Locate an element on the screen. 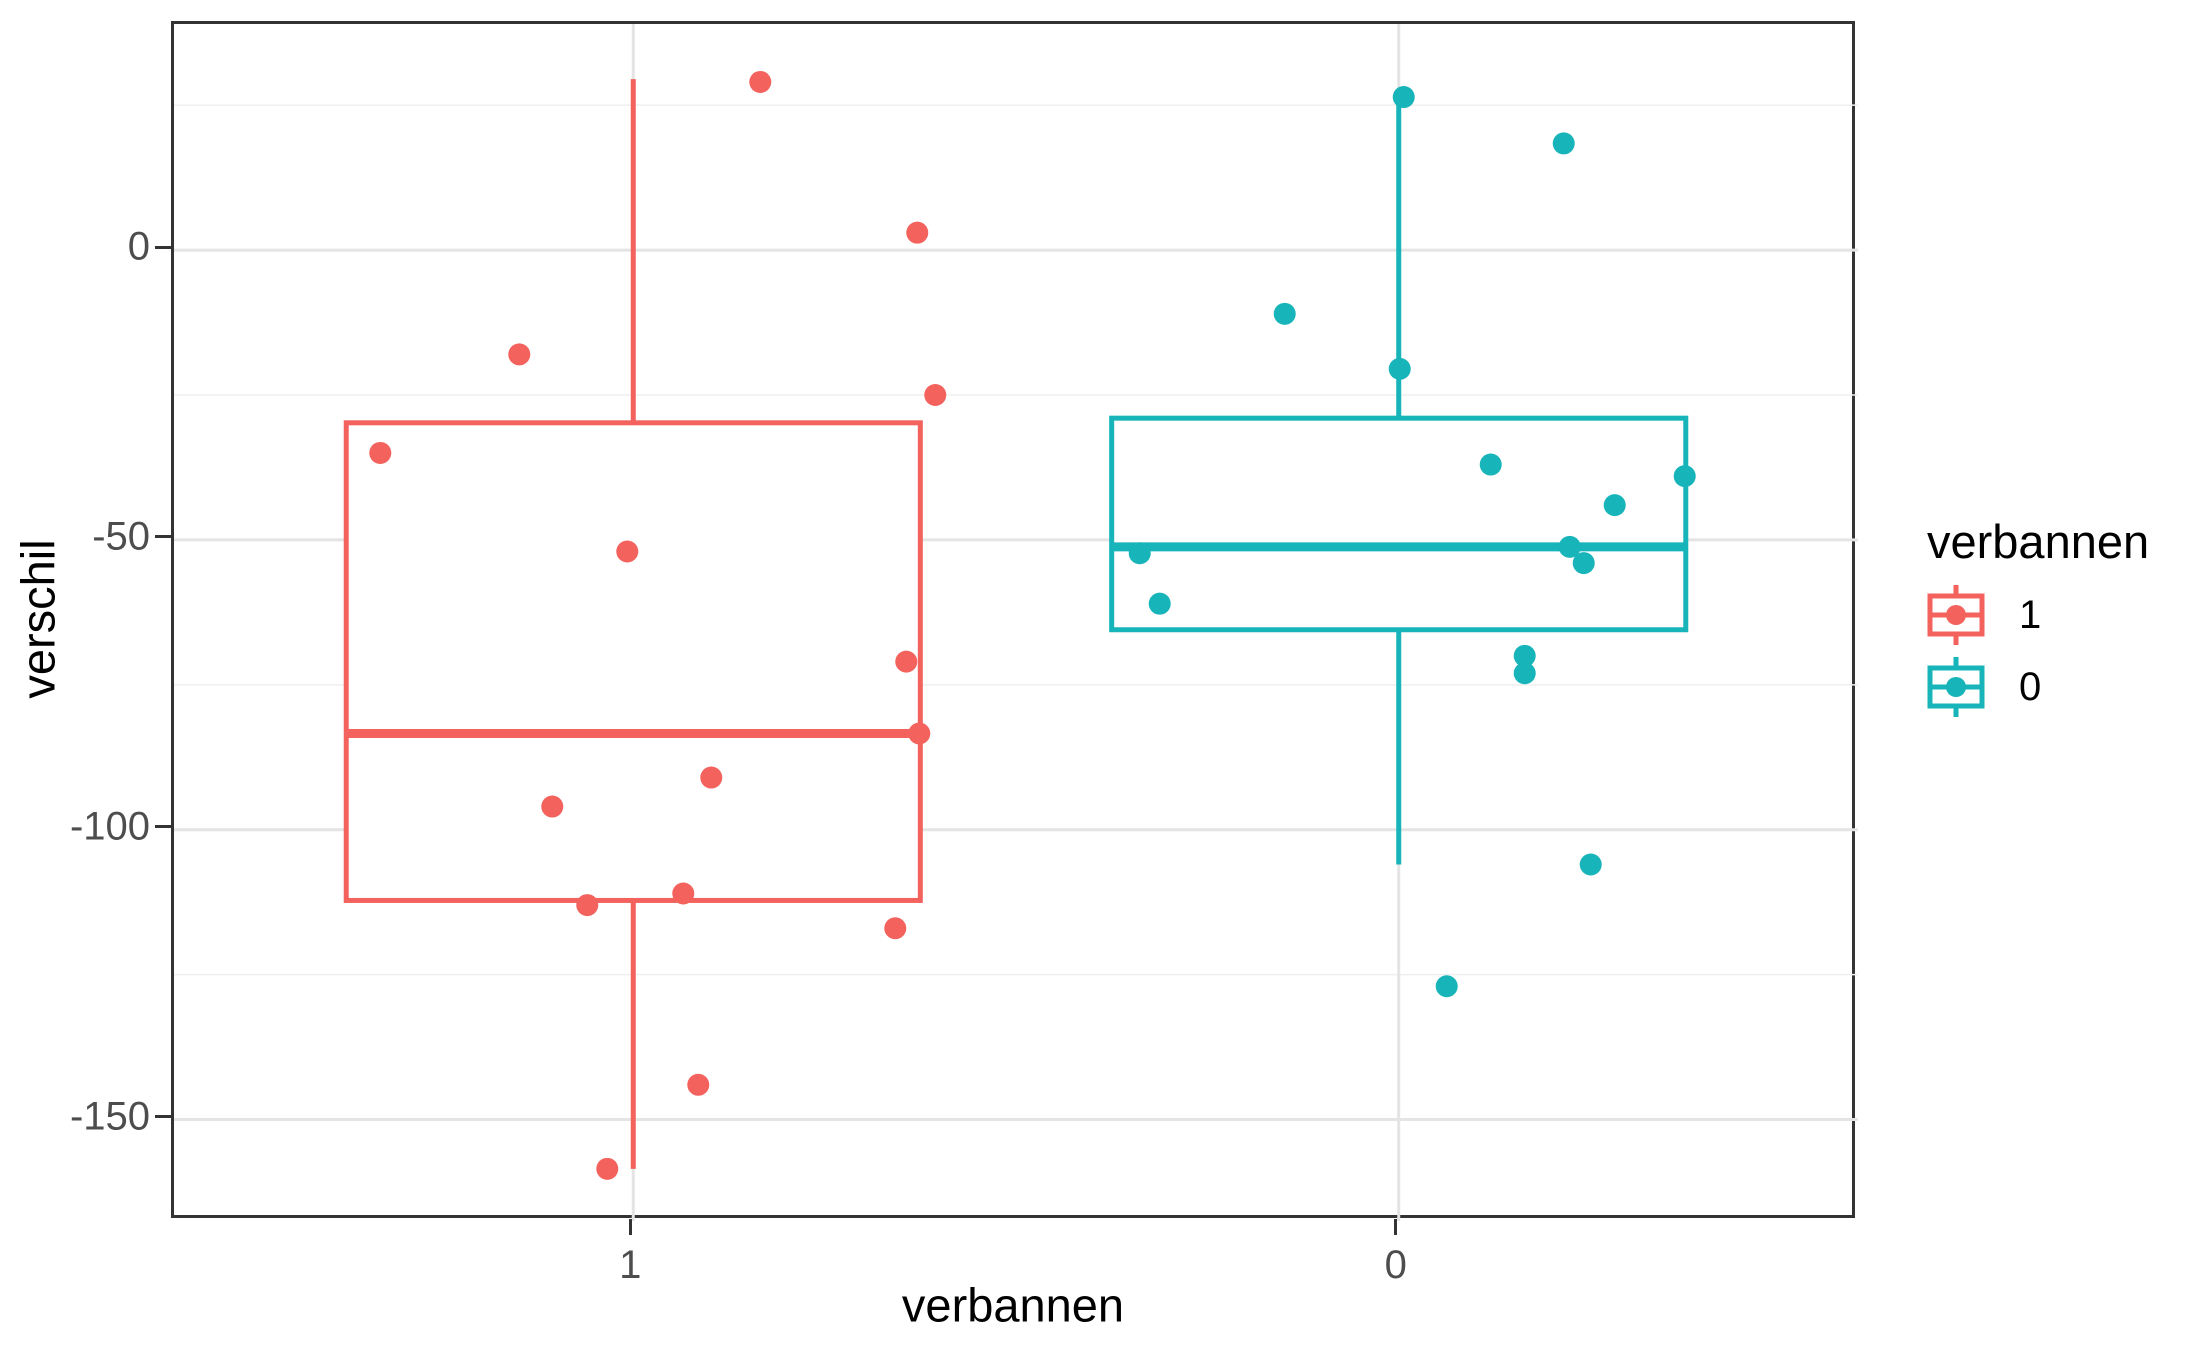 The width and height of the screenshot is (2187, 1351). y-axis-tick-label: -50 is located at coordinates (121, 536).